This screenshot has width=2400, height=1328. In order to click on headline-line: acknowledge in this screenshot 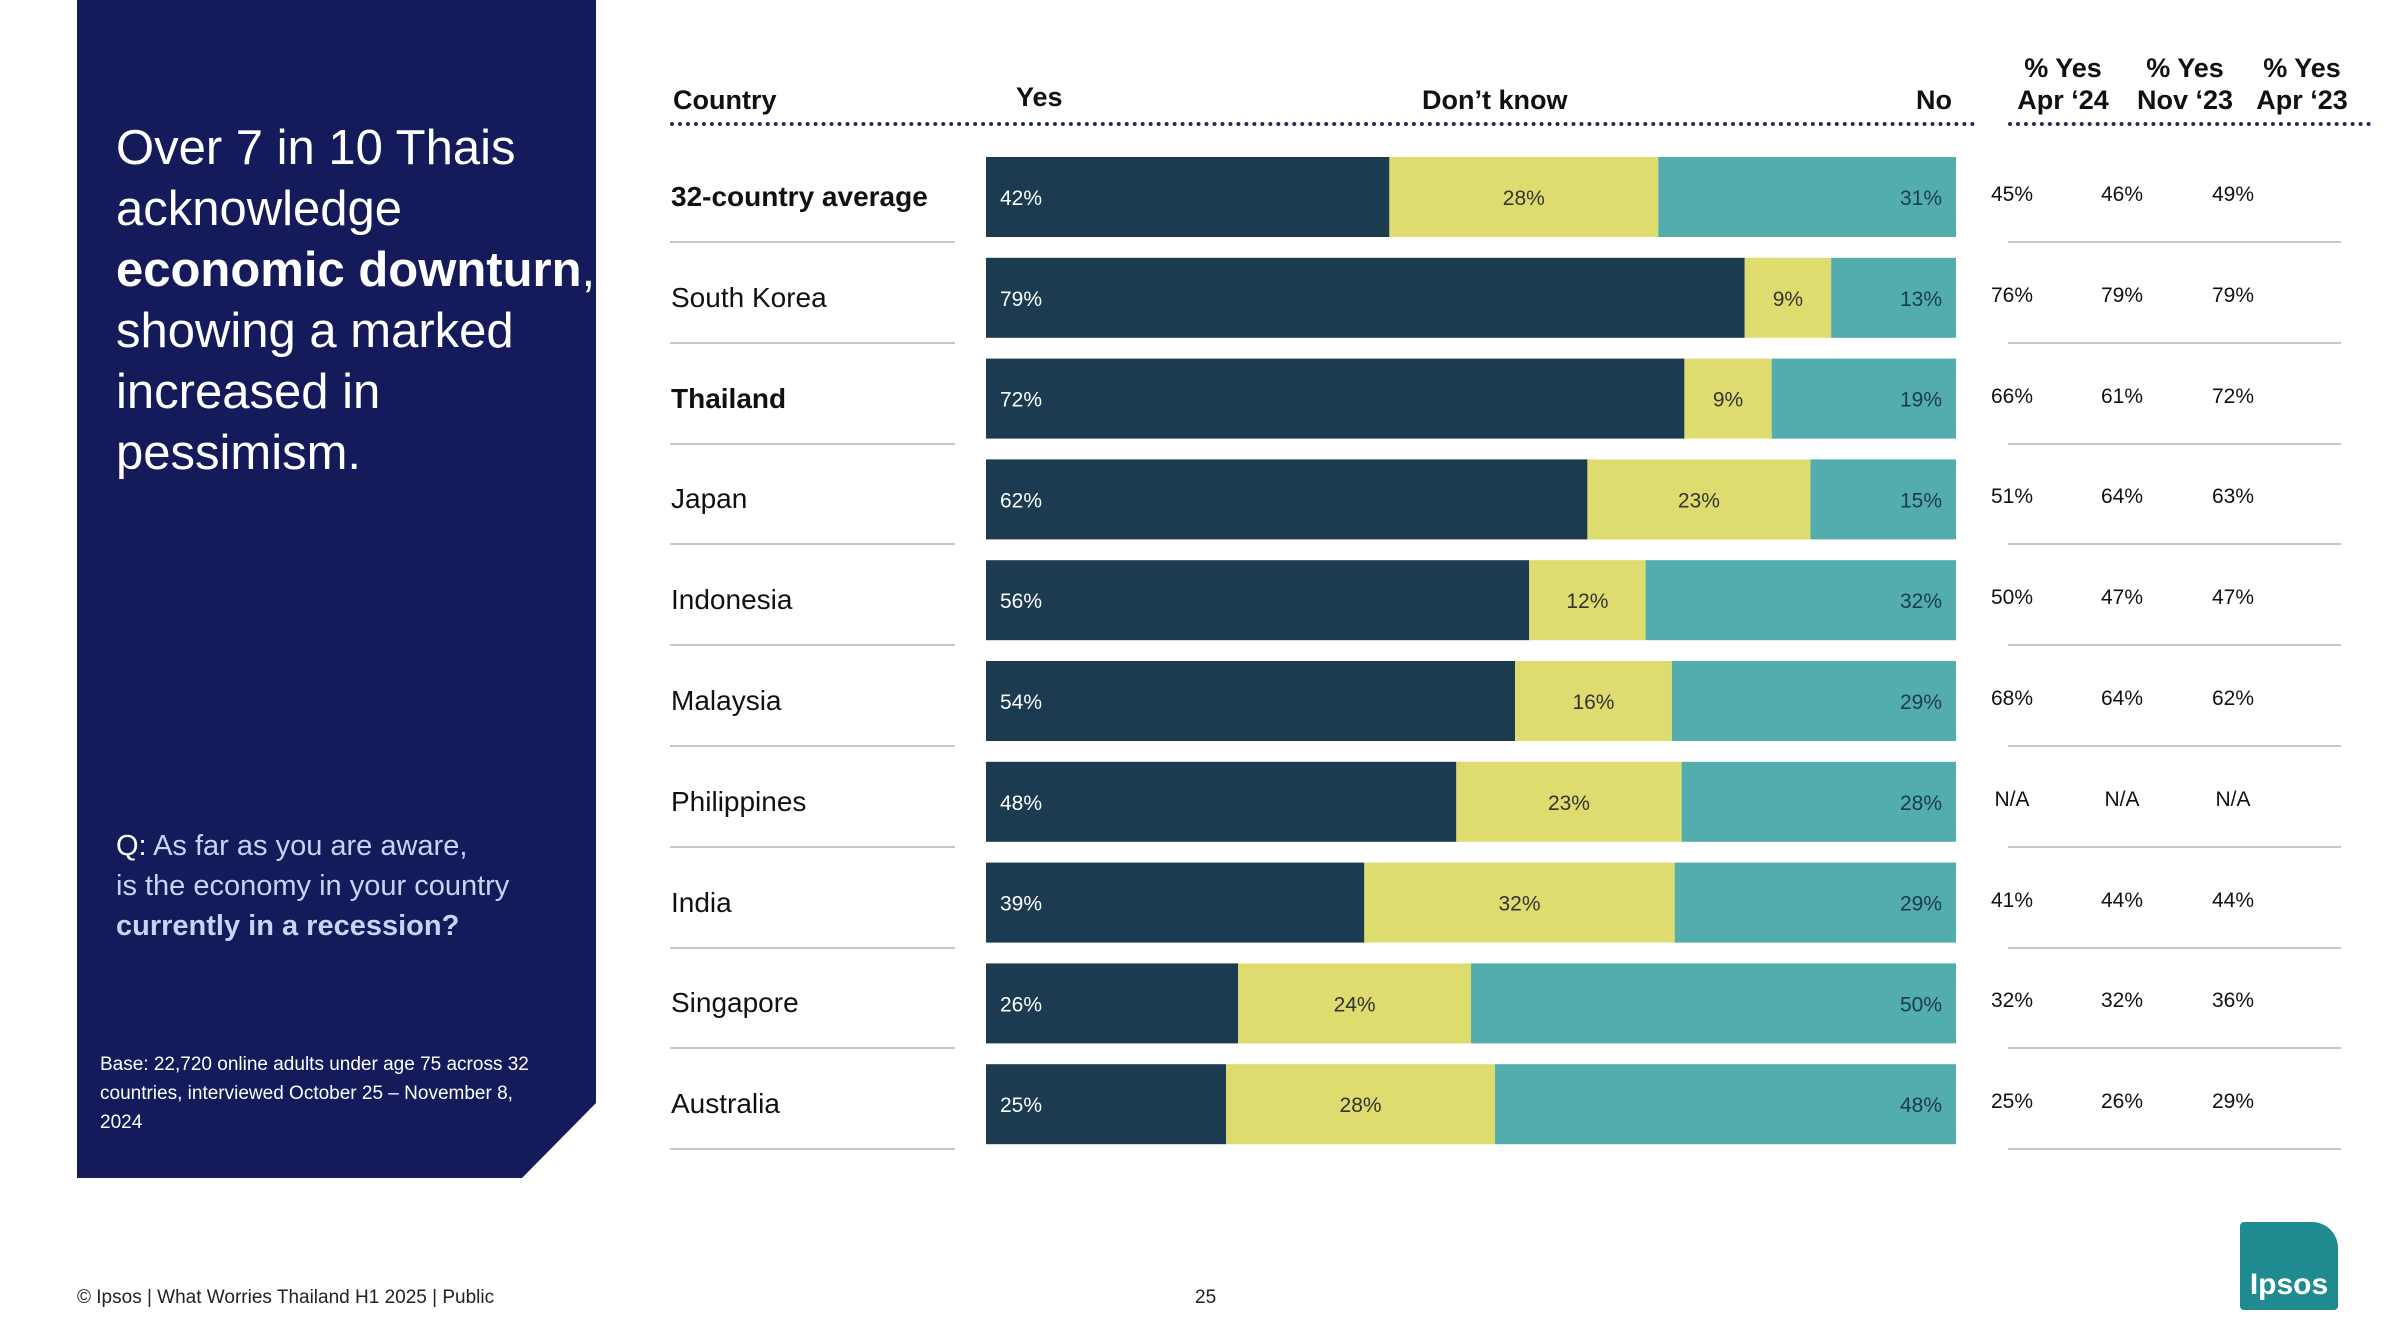, I will do `click(259, 209)`.